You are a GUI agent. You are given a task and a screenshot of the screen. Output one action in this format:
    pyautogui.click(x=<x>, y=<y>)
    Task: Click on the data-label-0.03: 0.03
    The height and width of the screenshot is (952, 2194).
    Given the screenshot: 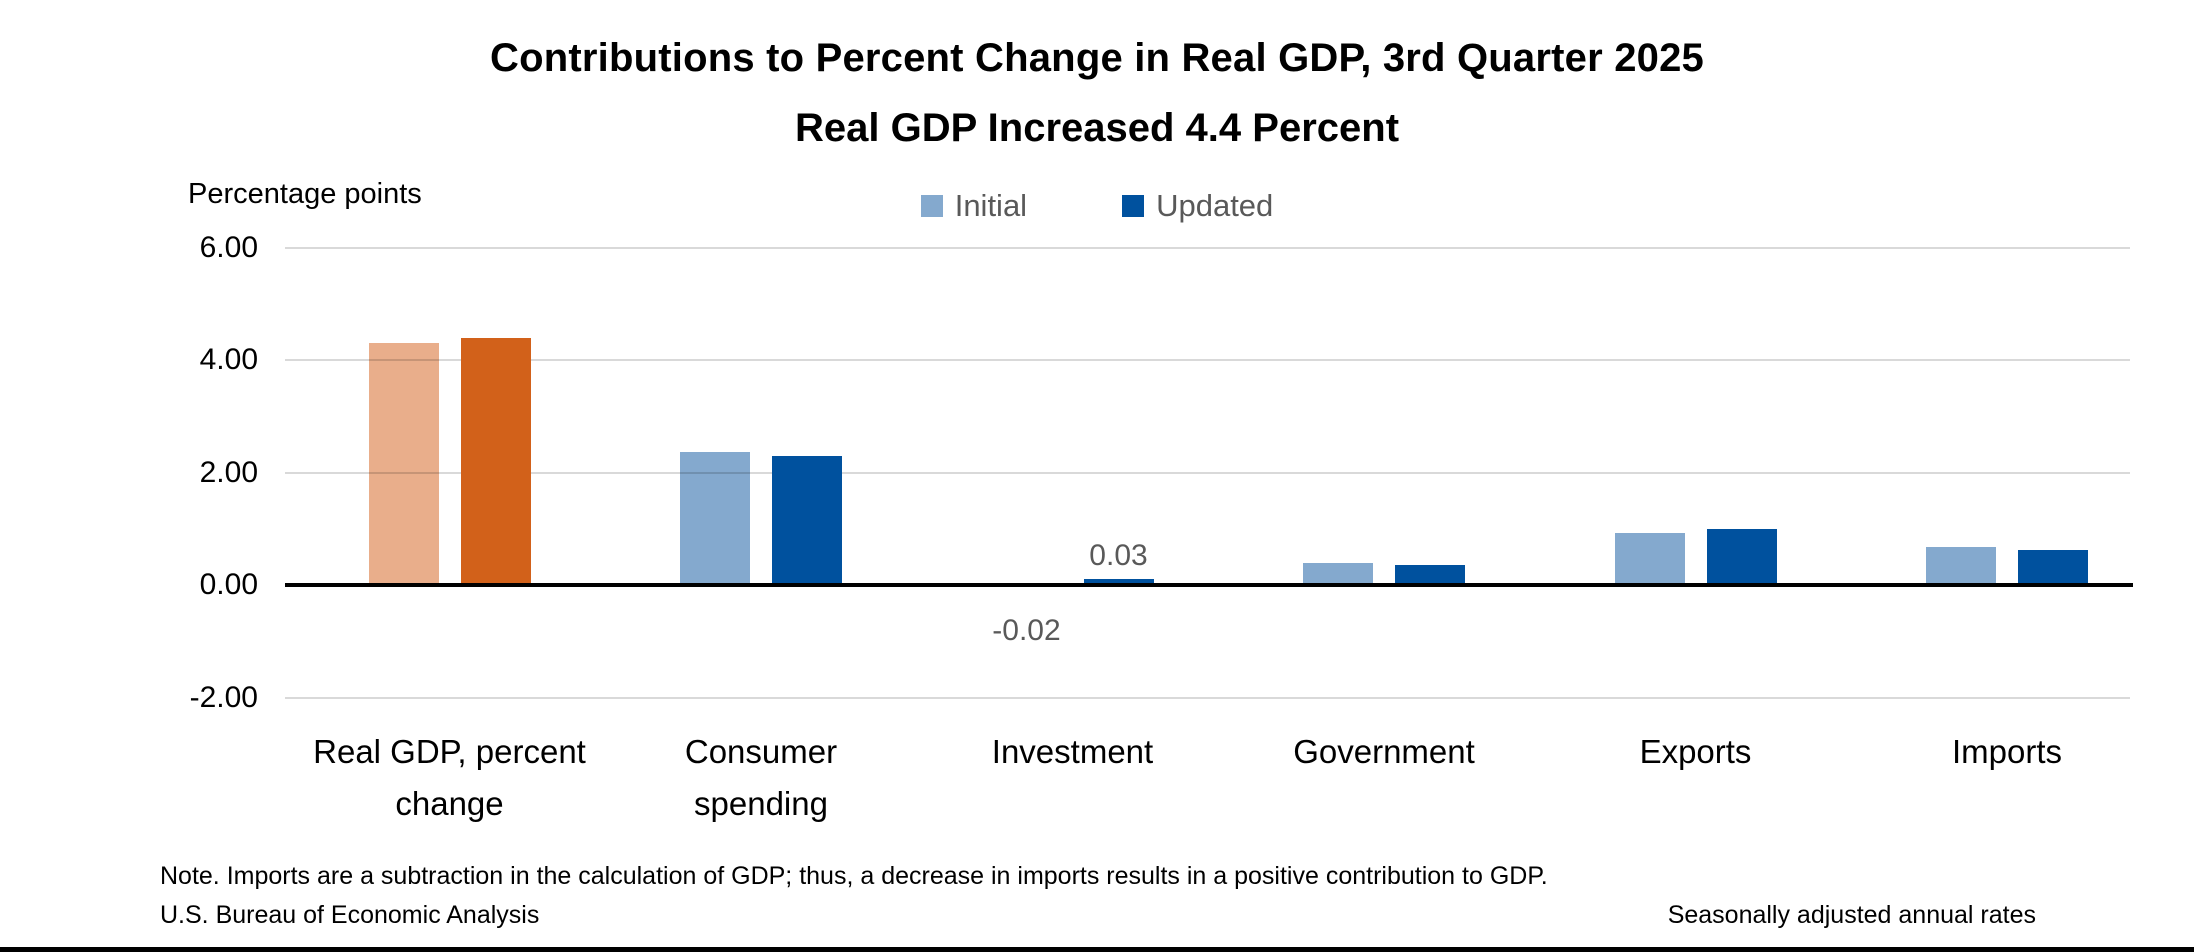 What is the action you would take?
    pyautogui.click(x=1118, y=556)
    